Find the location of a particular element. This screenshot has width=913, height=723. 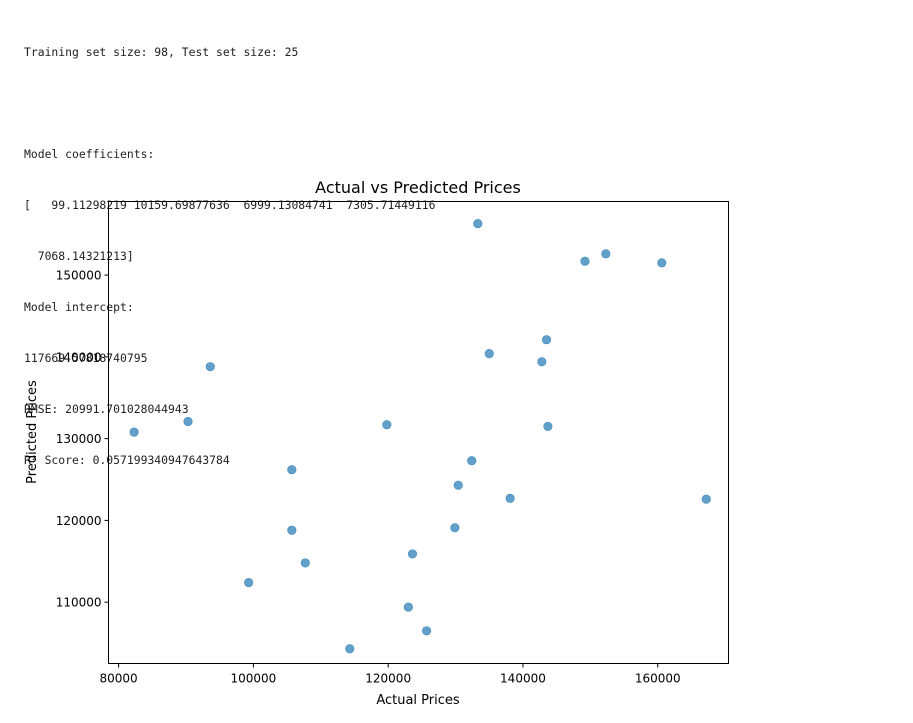

y-axis-label: Predicted Prices is located at coordinates (32, 432).